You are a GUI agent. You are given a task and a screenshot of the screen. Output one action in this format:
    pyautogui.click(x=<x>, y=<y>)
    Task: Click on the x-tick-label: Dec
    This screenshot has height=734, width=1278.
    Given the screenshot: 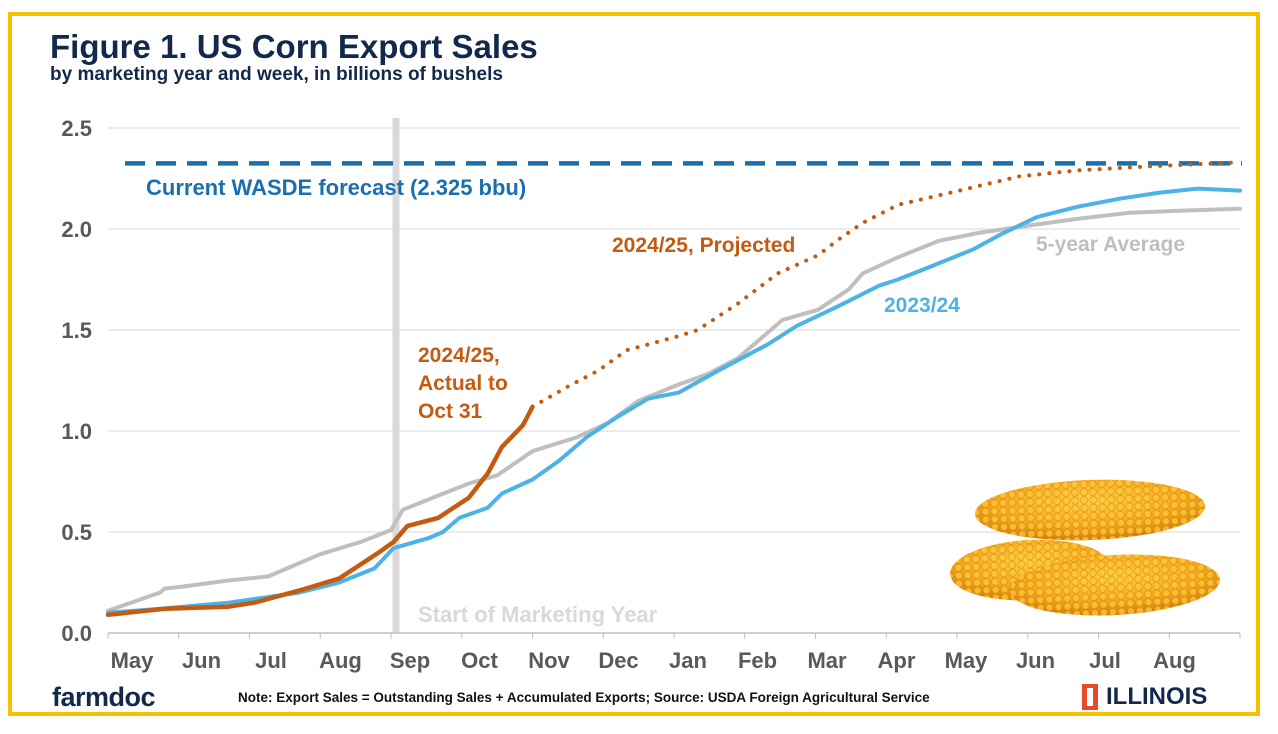 What is the action you would take?
    pyautogui.click(x=618, y=660)
    